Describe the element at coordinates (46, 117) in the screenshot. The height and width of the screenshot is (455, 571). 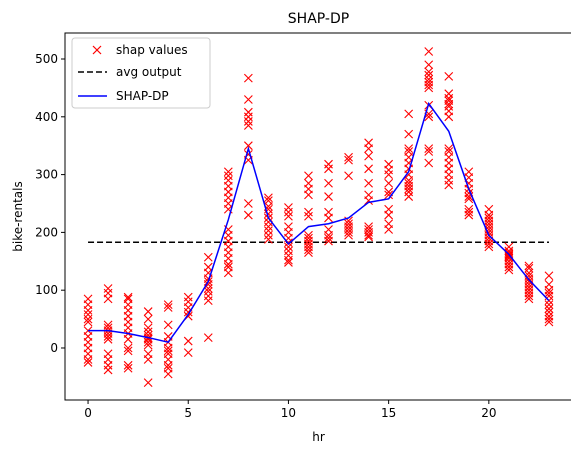
I see `y-tick-label: 400` at that location.